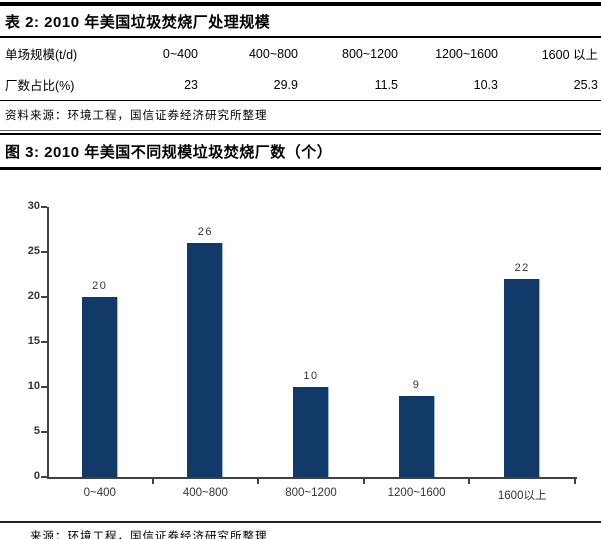 The height and width of the screenshot is (539, 601). I want to click on bar-value-label: 10, so click(311, 376).